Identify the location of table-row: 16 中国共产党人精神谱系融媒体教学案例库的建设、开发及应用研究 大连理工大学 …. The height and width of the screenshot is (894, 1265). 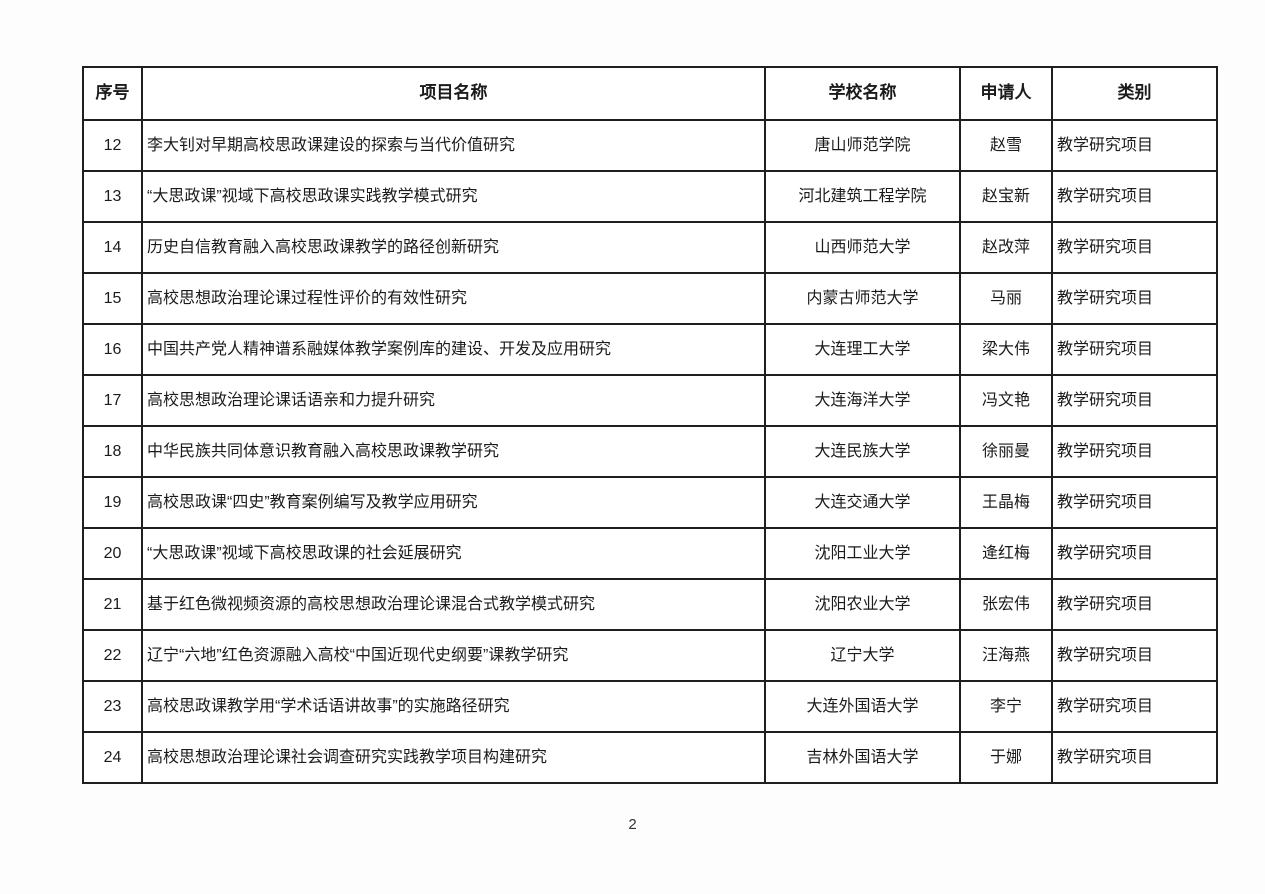
(650, 349).